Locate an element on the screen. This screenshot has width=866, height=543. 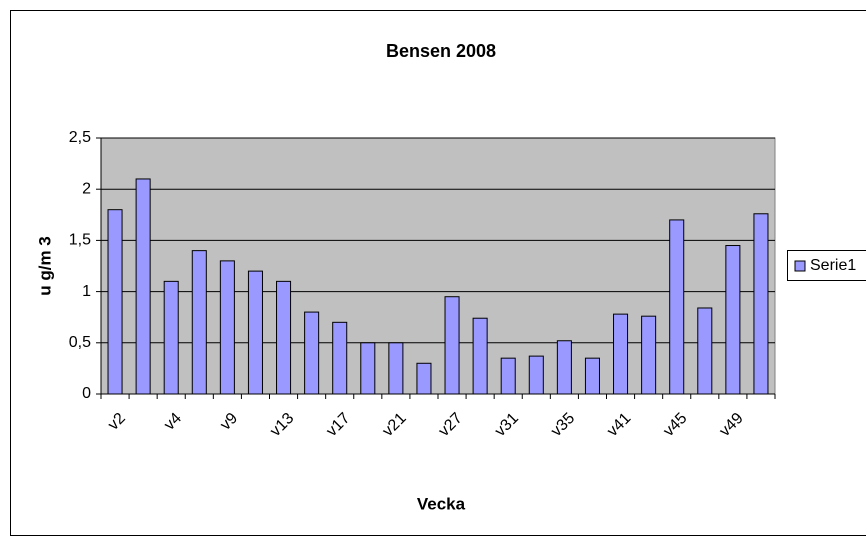
legend-label: Serie1 is located at coordinates (833, 265).